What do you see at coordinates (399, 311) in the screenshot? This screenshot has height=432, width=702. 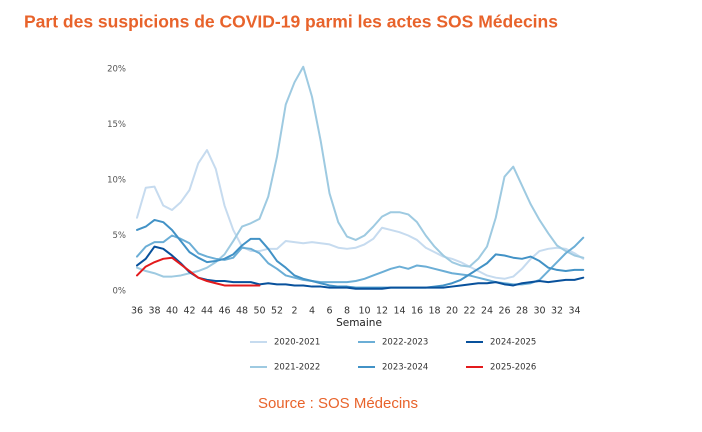 I see `x-tick-label: 14` at bounding box center [399, 311].